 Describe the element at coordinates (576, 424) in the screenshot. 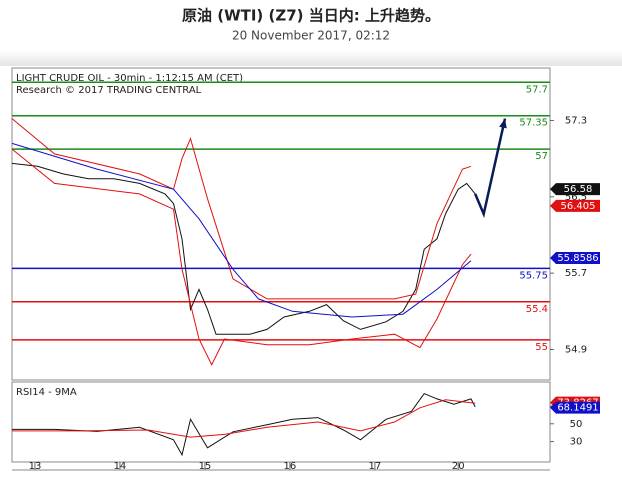

I see `y-tick-label: 50` at that location.